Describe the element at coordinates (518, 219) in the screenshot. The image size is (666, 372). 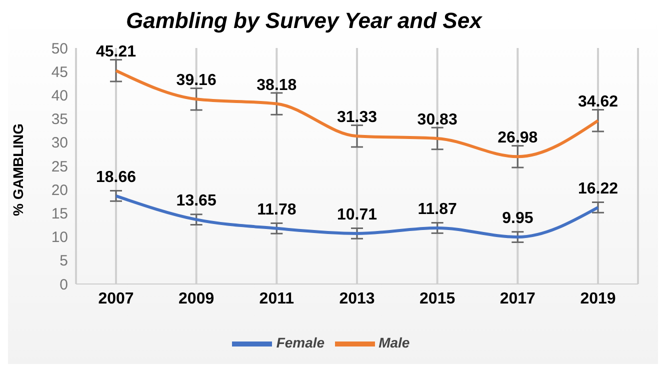
I see `data-label: 9.95` at that location.